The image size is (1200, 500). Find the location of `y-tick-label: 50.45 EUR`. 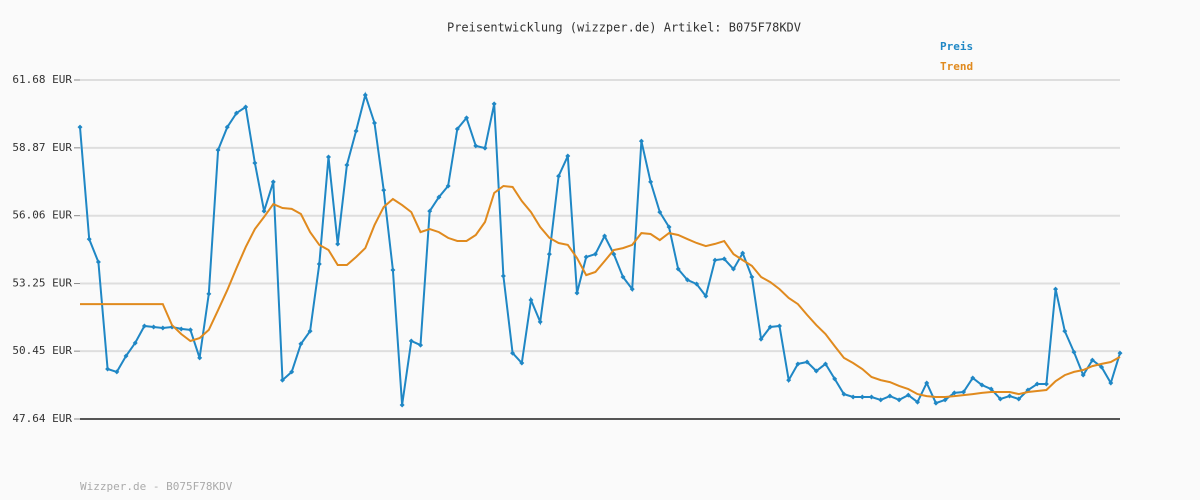

y-tick-label: 50.45 EUR is located at coordinates (42, 350).